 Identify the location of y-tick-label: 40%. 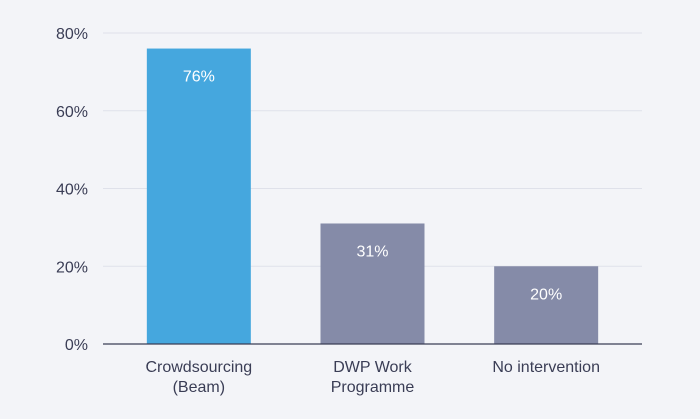
(72, 190).